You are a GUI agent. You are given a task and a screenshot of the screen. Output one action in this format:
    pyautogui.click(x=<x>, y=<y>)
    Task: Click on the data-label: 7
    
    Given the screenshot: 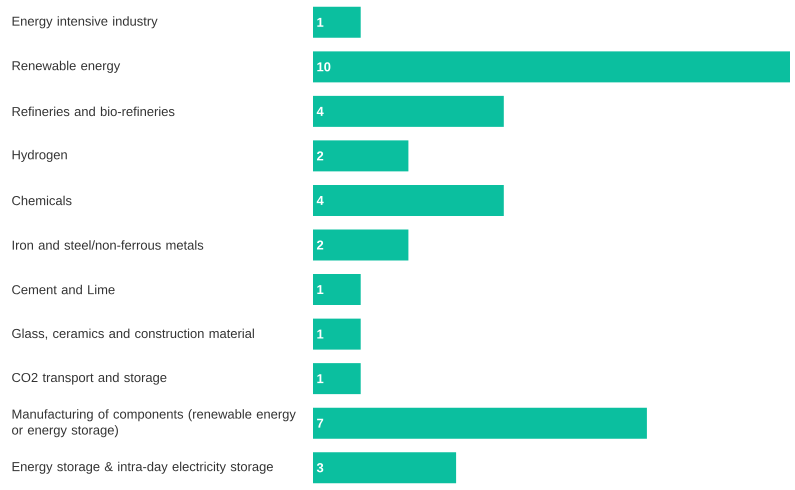 What is the action you would take?
    pyautogui.click(x=320, y=423)
    